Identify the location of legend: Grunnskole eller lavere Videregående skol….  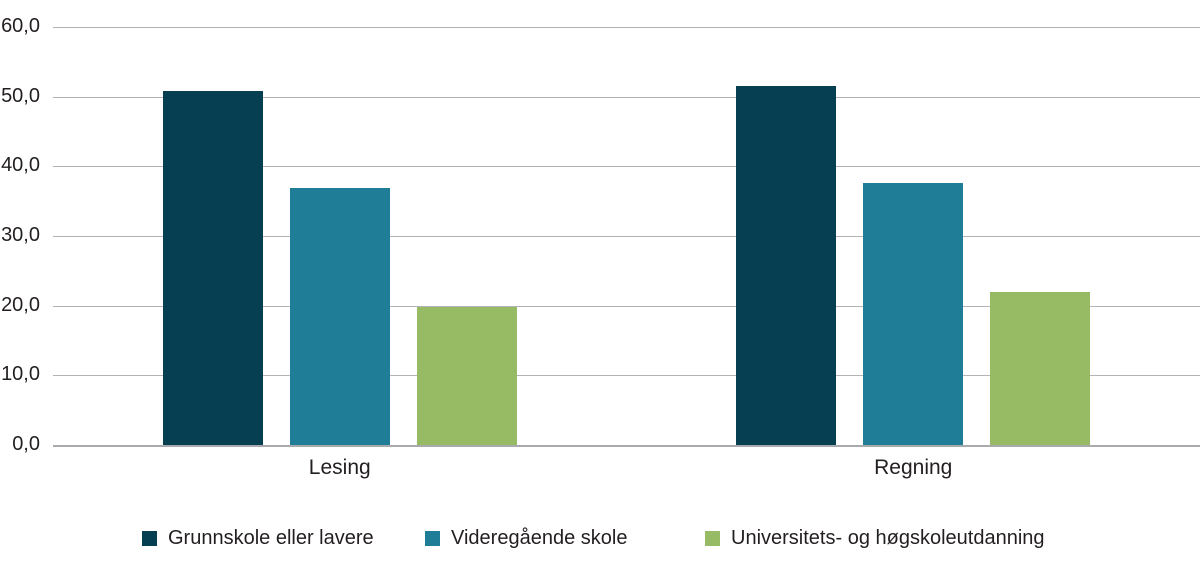
(600, 539).